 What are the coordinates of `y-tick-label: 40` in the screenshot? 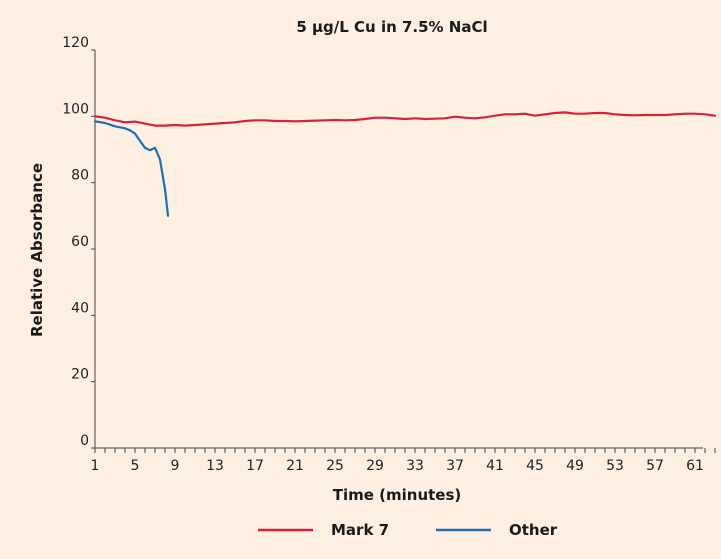 It's located at (80, 308).